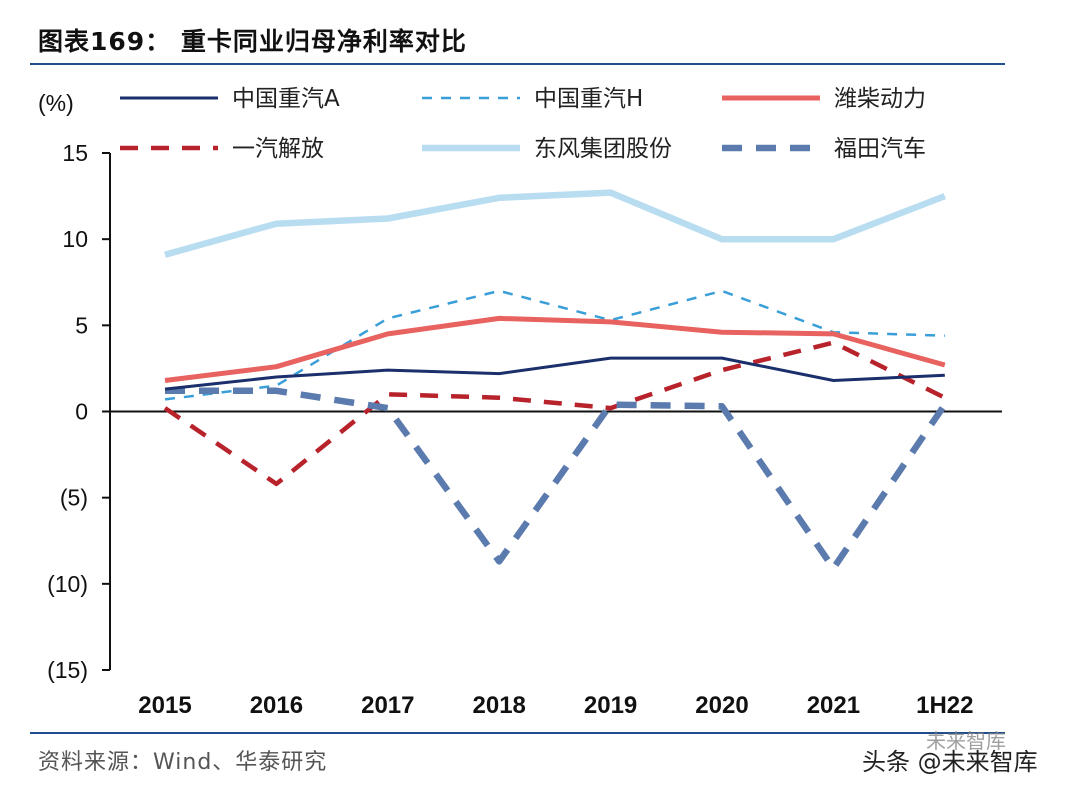 This screenshot has height=790, width=1080. What do you see at coordinates (588, 99) in the screenshot?
I see `legend-label: 中国重汽H` at bounding box center [588, 99].